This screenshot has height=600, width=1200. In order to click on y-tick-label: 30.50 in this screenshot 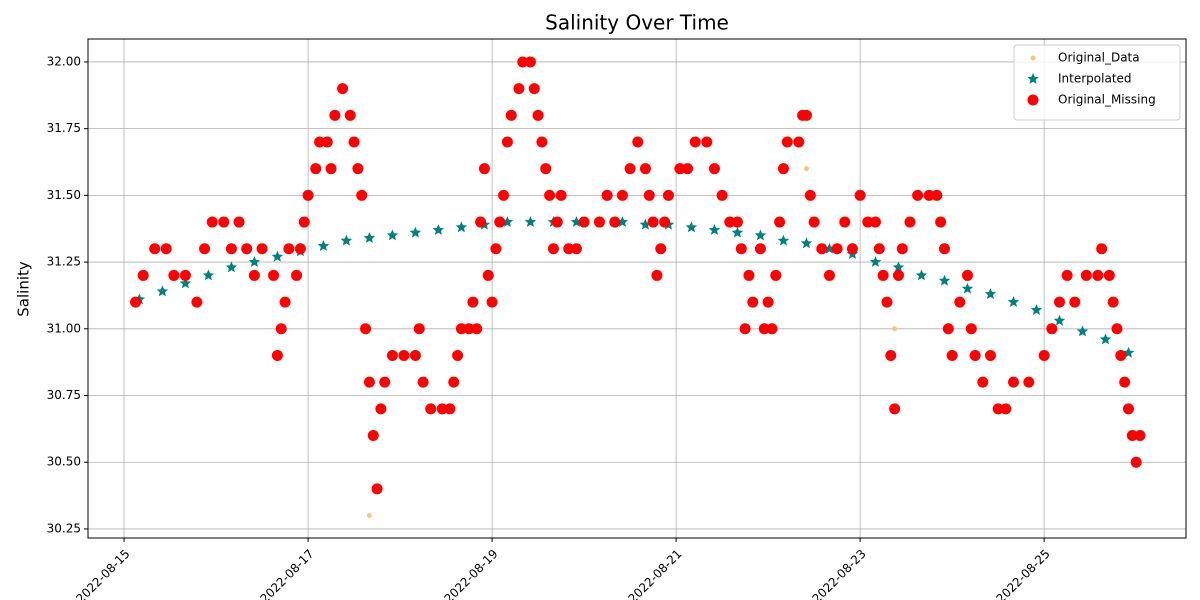, I will do `click(64, 462)`.